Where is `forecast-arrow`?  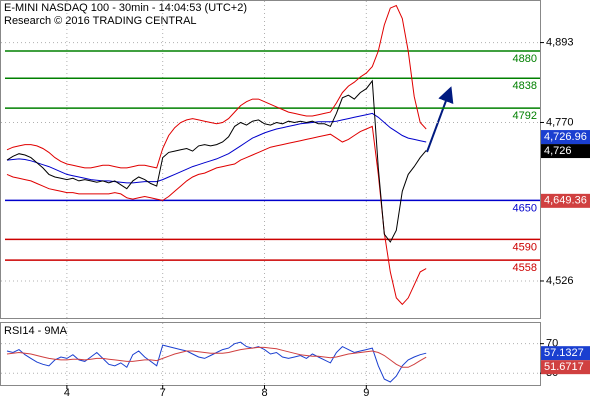
forecast-arrow is located at coordinates (440, 119).